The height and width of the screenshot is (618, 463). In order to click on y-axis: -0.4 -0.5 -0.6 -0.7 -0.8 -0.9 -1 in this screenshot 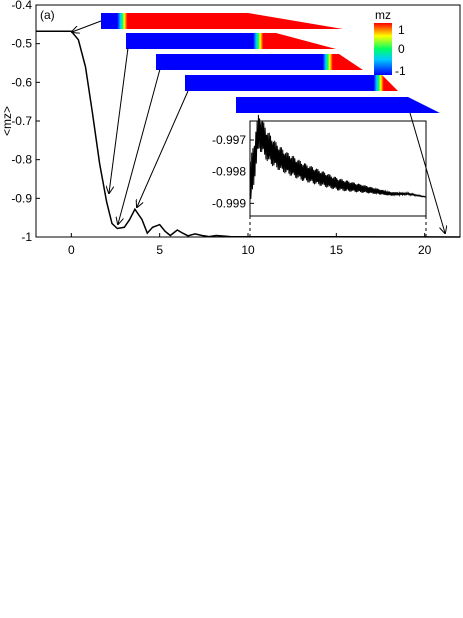, I will do `click(25, 122)`.